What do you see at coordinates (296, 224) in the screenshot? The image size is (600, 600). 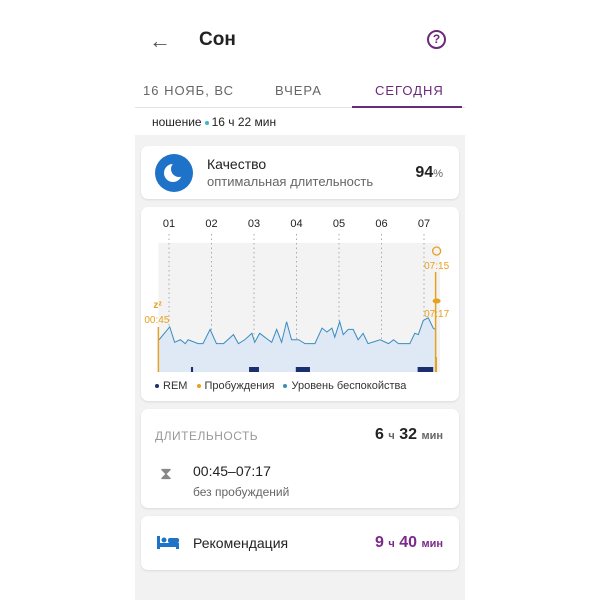 I see `x-tick-label: 04` at bounding box center [296, 224].